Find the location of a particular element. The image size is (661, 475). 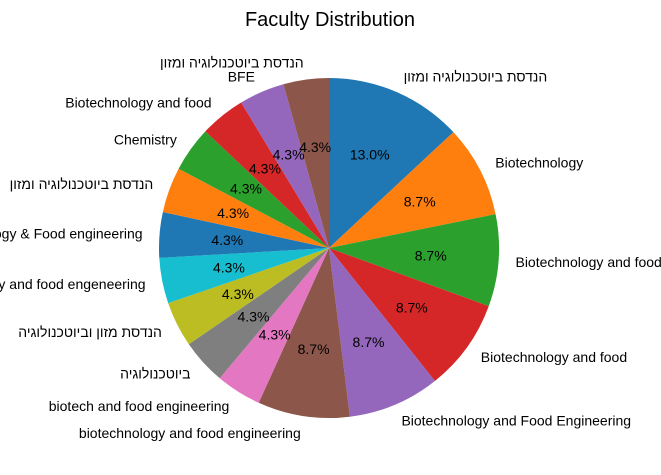

slice-pct-label-8: 4.3% is located at coordinates (238, 294).